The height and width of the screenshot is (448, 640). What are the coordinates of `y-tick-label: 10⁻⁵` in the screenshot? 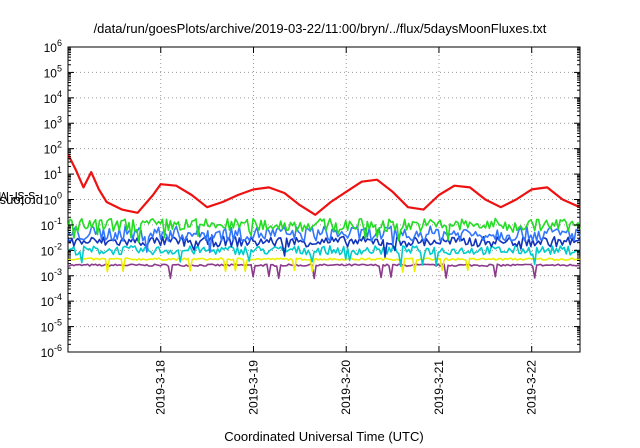 It's located at (51, 326).